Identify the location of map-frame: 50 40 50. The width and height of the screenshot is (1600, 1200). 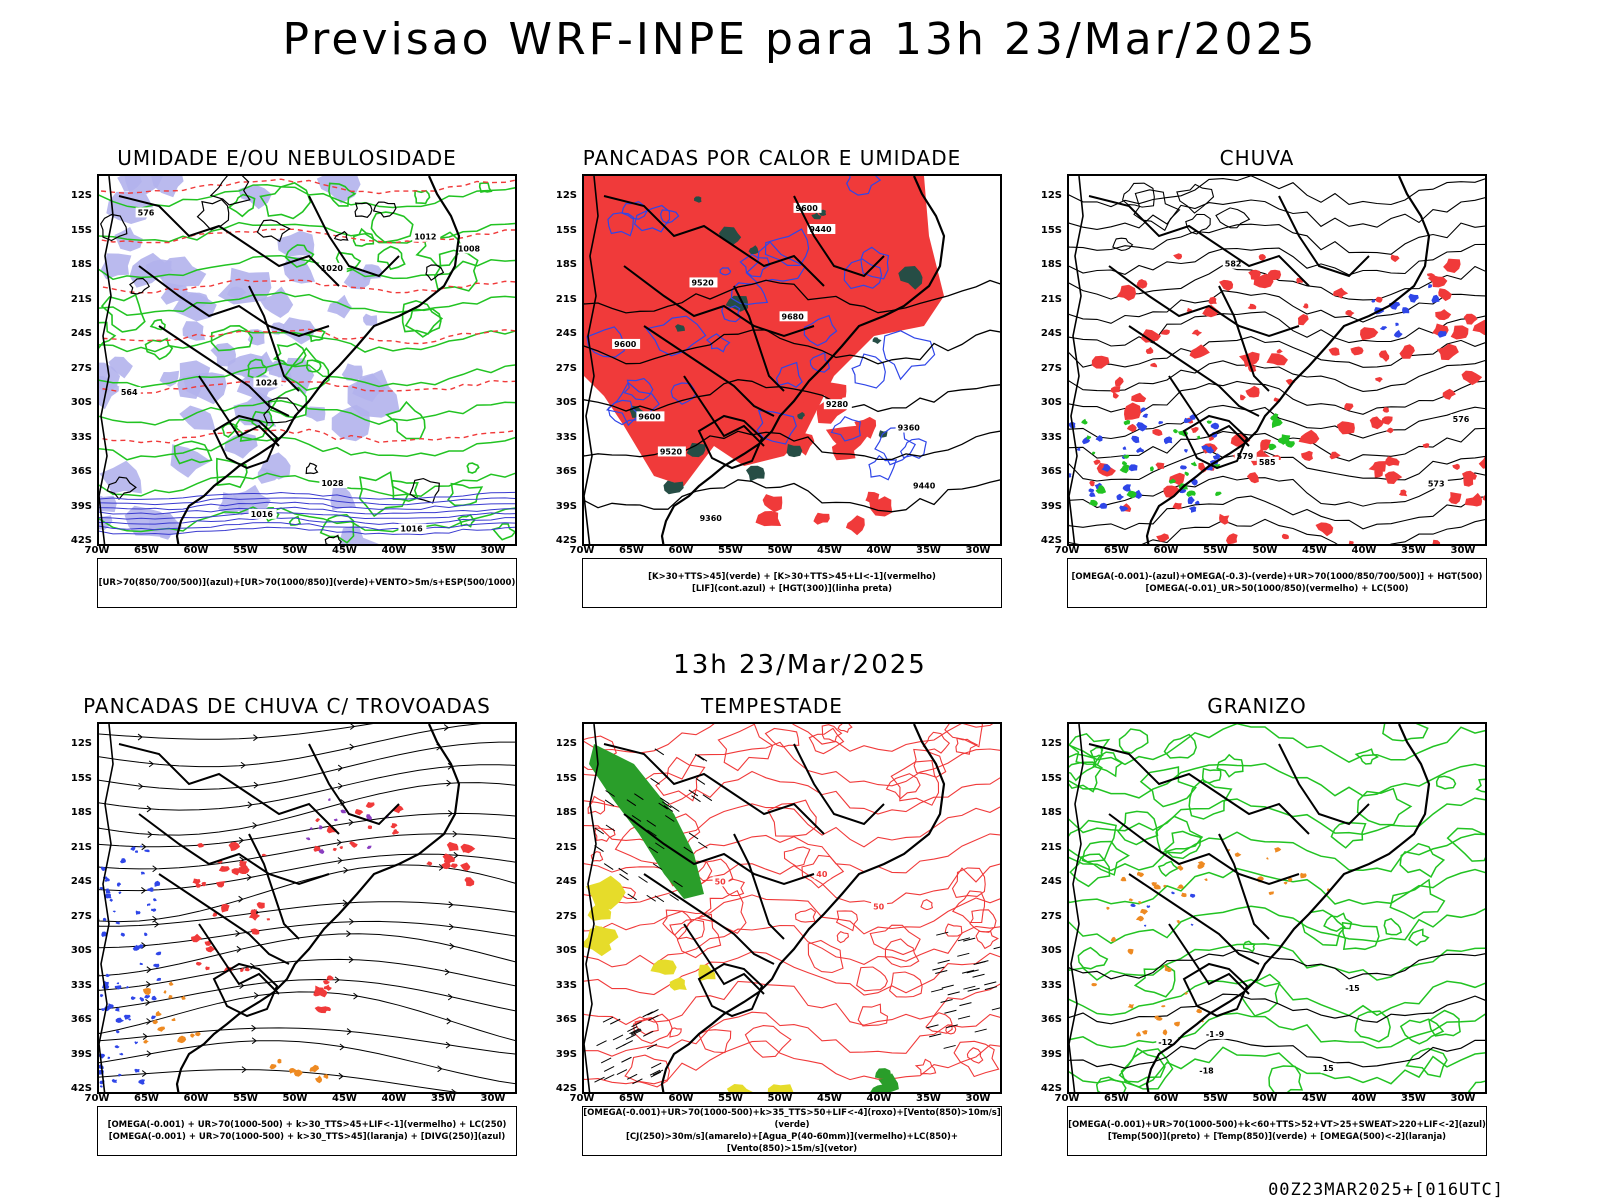
(792, 908).